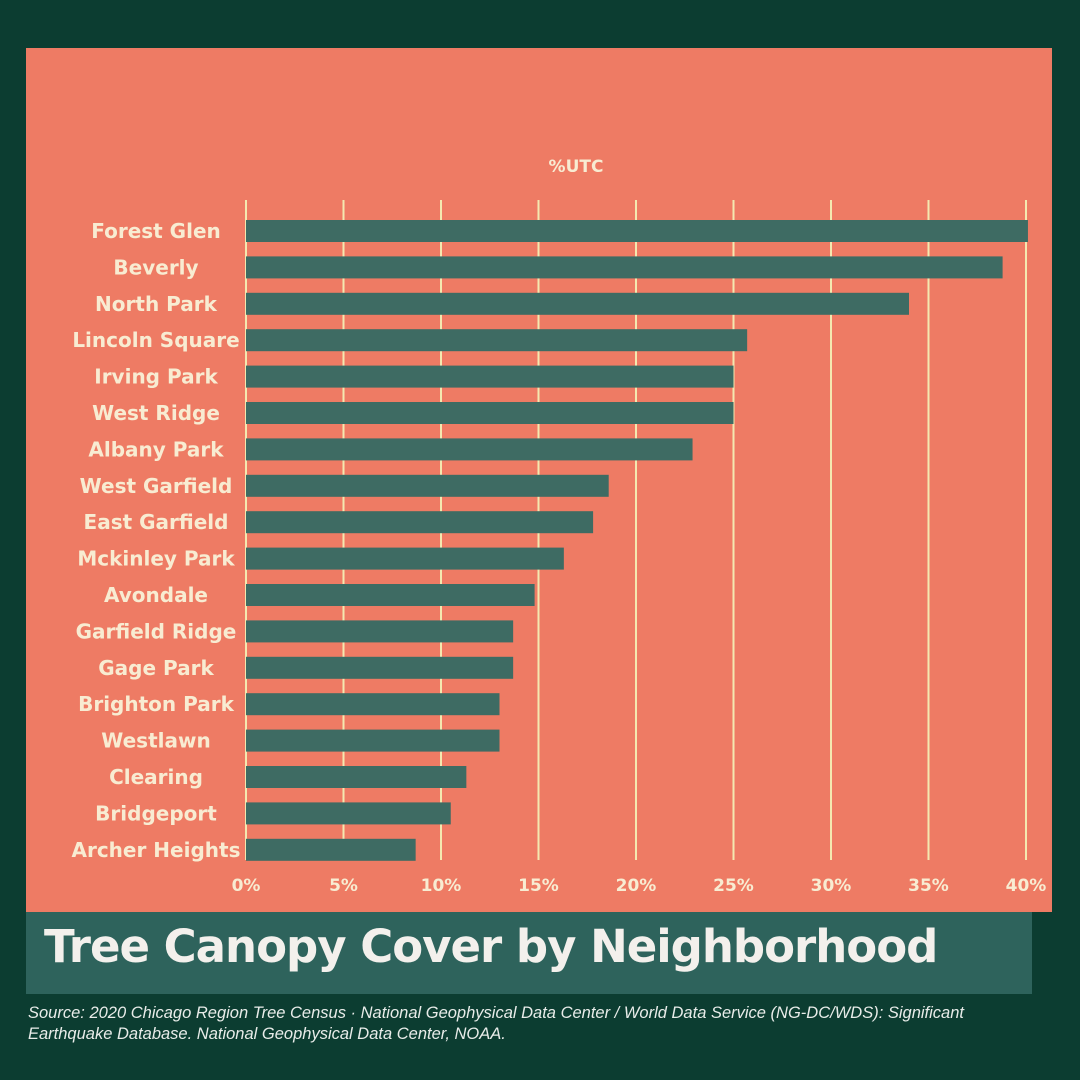  I want to click on x-tick-label: 25%, so click(733, 886).